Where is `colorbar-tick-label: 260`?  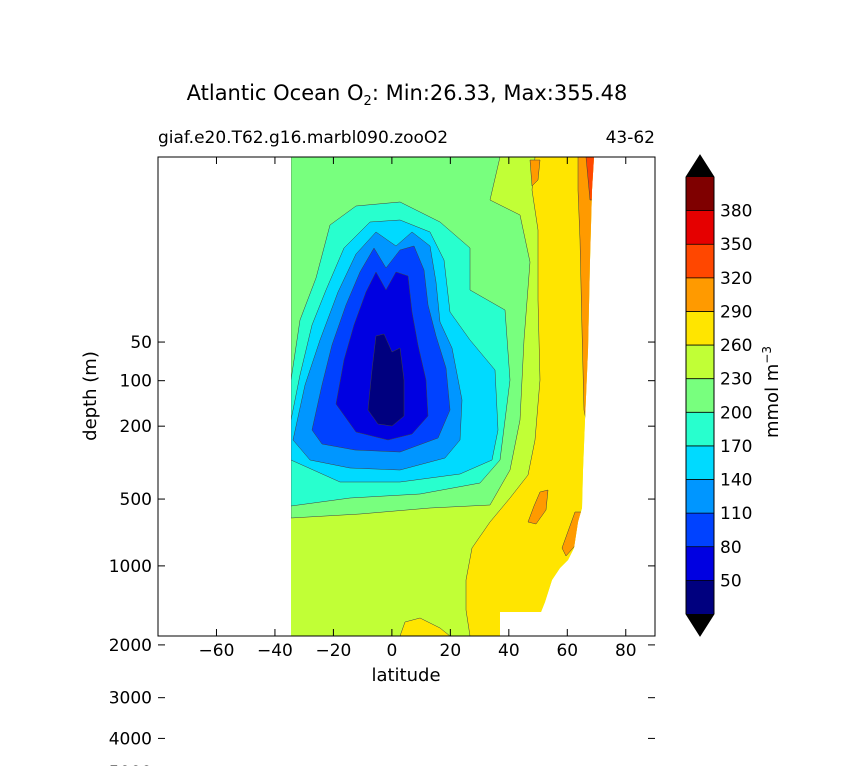 colorbar-tick-label: 260 is located at coordinates (736, 346).